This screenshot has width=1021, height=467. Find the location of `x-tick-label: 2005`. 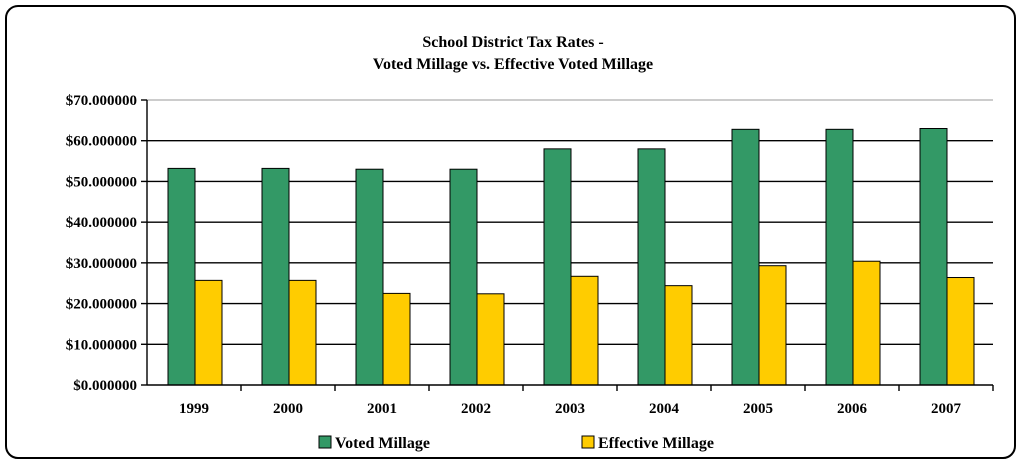

x-tick-label: 2005 is located at coordinates (758, 409).